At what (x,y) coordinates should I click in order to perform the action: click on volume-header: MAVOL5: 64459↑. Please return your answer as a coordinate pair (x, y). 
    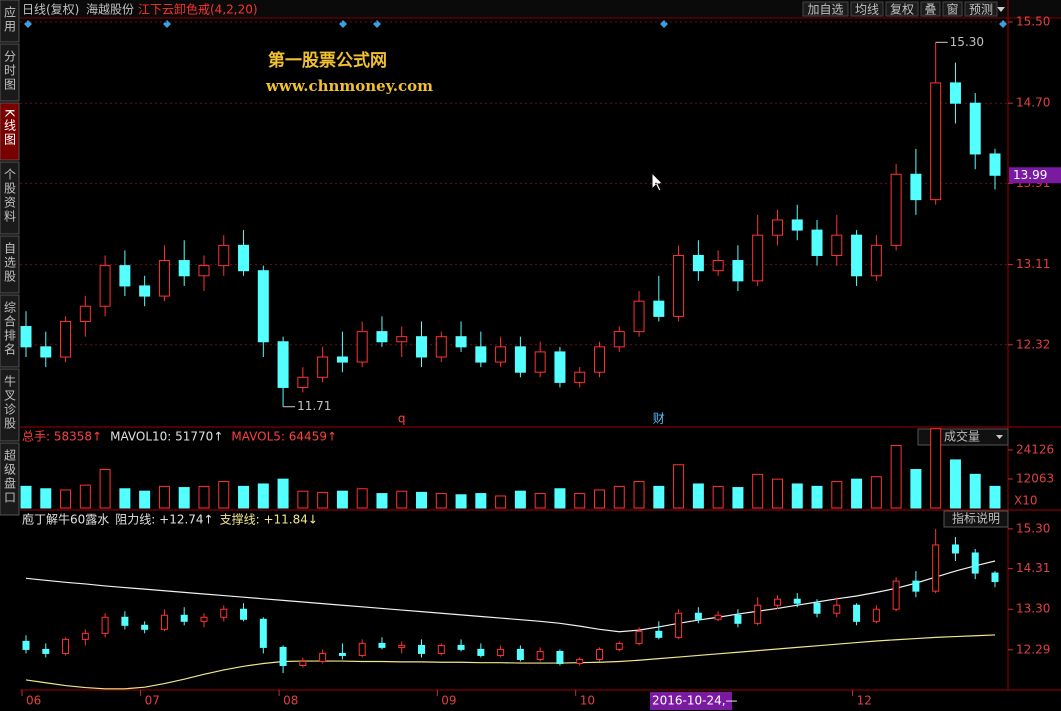
    Looking at the image, I should click on (284, 437).